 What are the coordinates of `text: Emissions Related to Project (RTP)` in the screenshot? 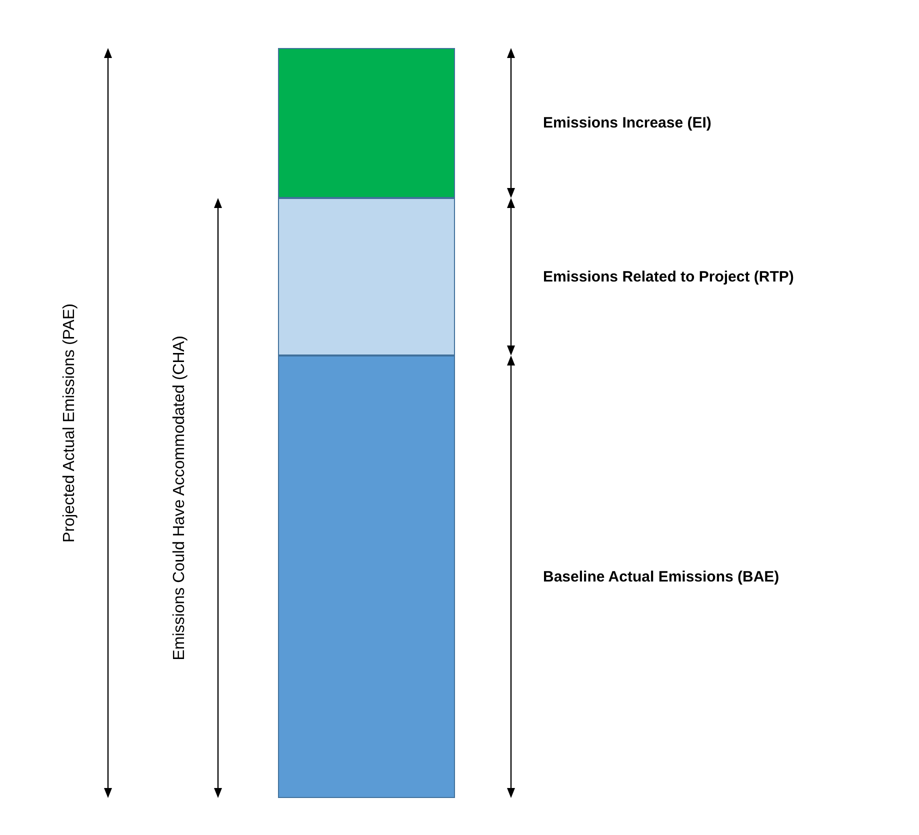 It's located at (668, 277).